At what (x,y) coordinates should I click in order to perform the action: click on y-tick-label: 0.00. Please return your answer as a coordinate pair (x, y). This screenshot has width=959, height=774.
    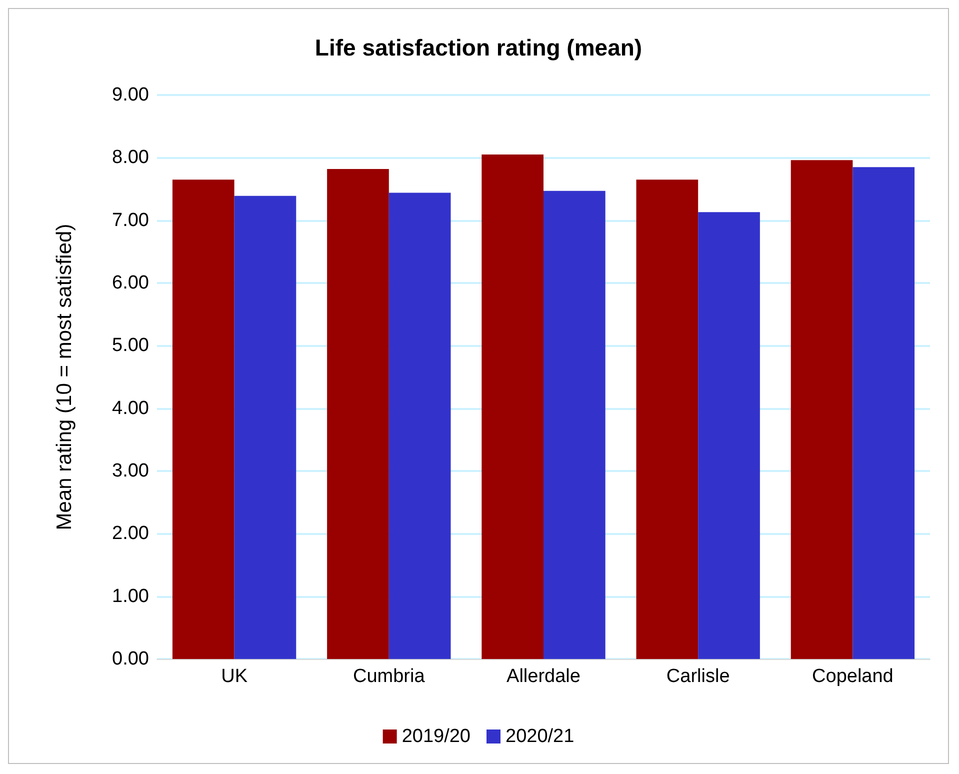
    Looking at the image, I should click on (130, 659).